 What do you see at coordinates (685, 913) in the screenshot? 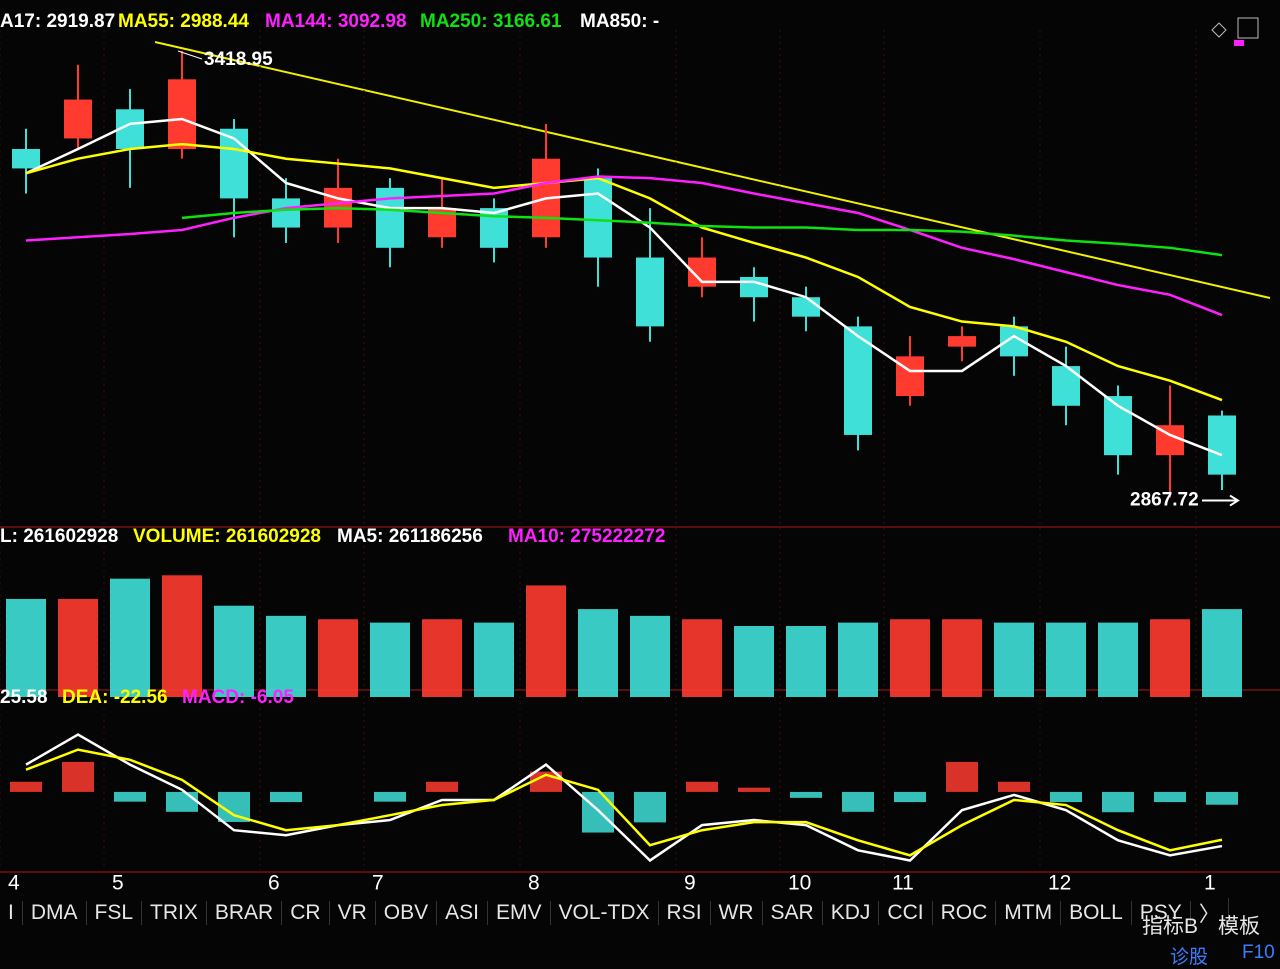
I see `tab: RSI` at bounding box center [685, 913].